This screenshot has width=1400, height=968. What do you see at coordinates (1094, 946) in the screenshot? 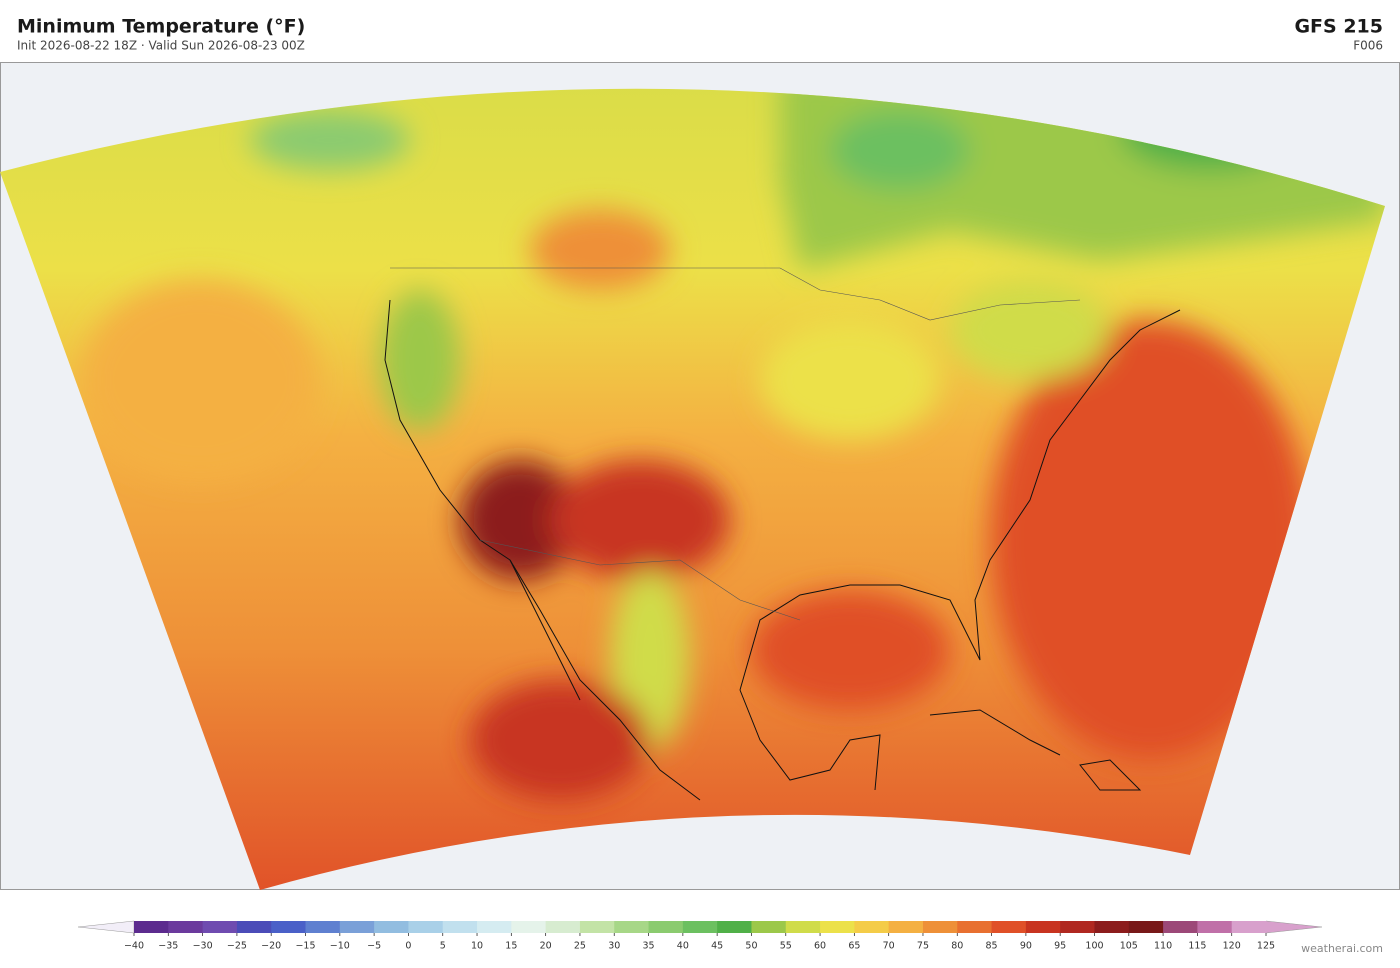
I see `colorbar-tick-label: 100` at bounding box center [1094, 946].